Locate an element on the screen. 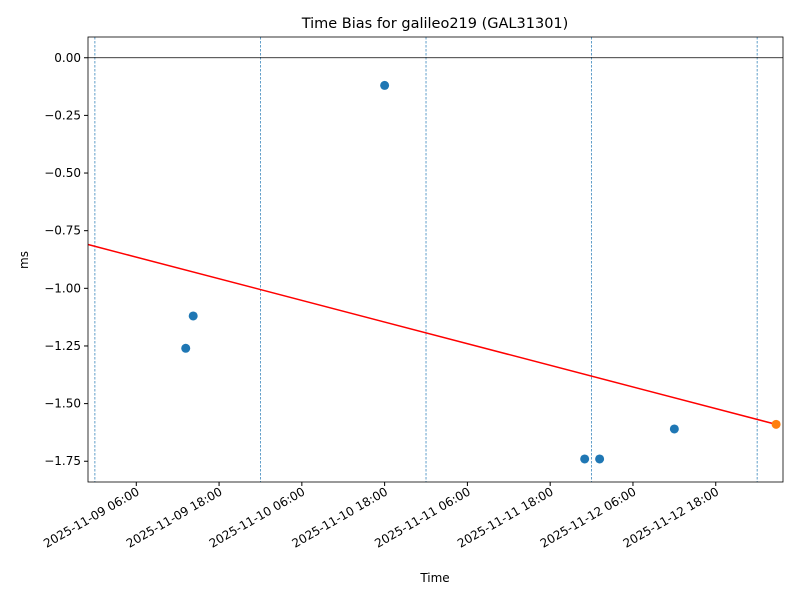  y-tick-label: −1.50 is located at coordinates (62, 404).